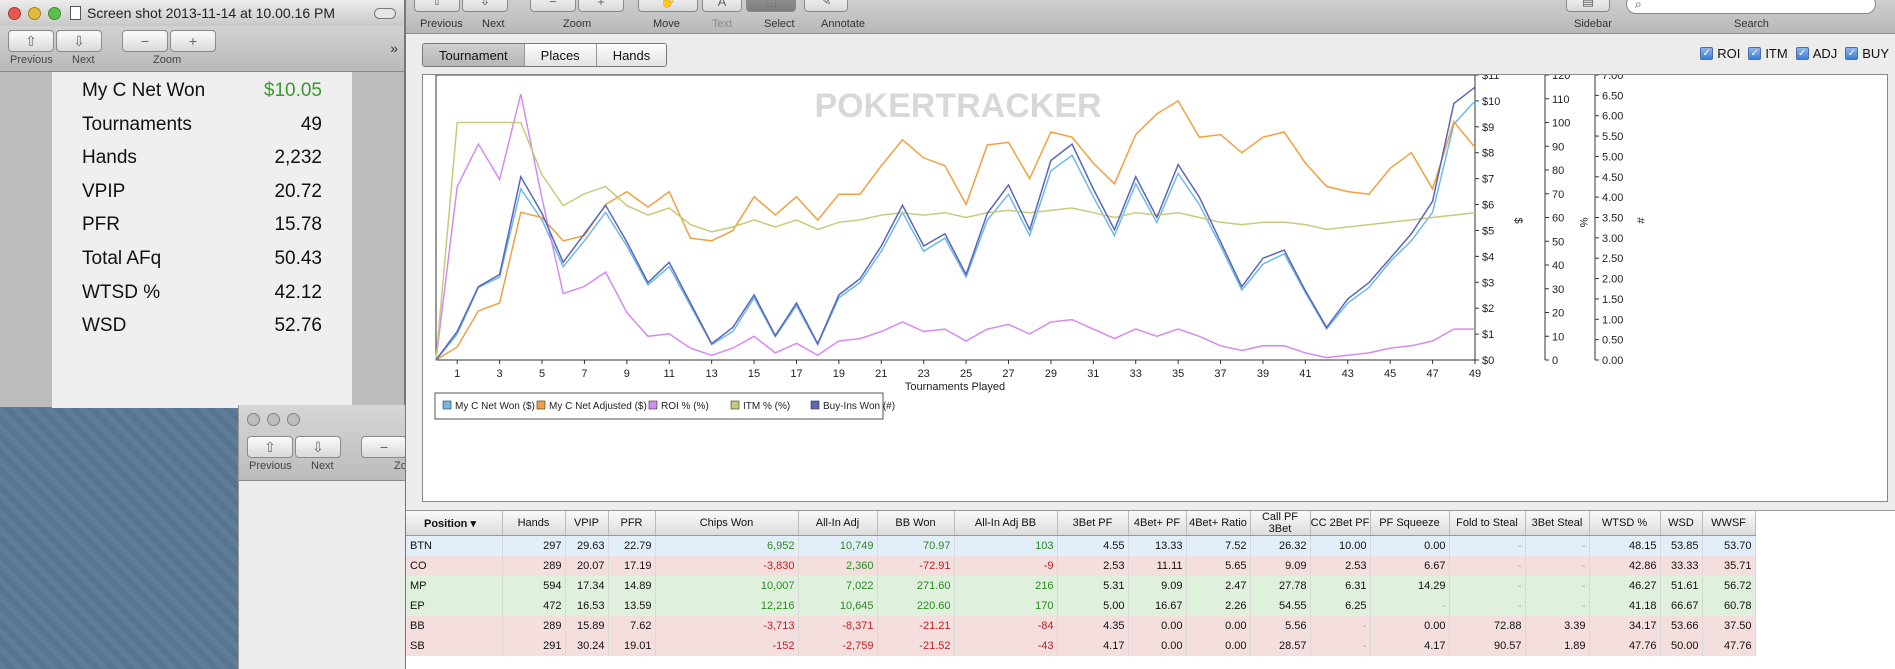  What do you see at coordinates (632, 523) in the screenshot?
I see `column-header: PFR` at bounding box center [632, 523].